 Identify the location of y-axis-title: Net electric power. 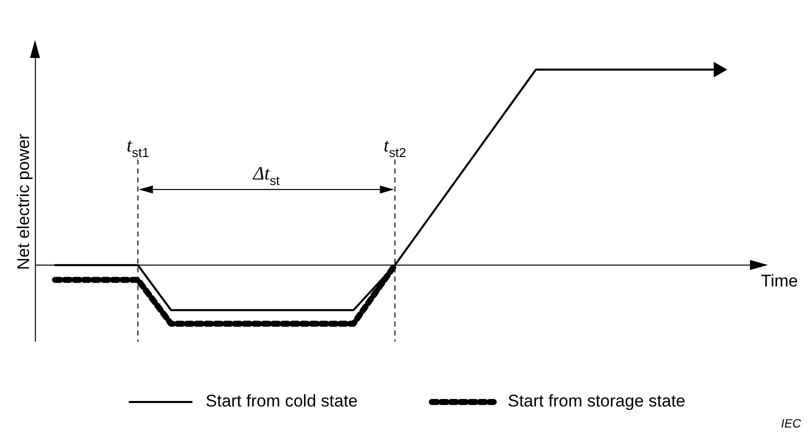
(23, 201).